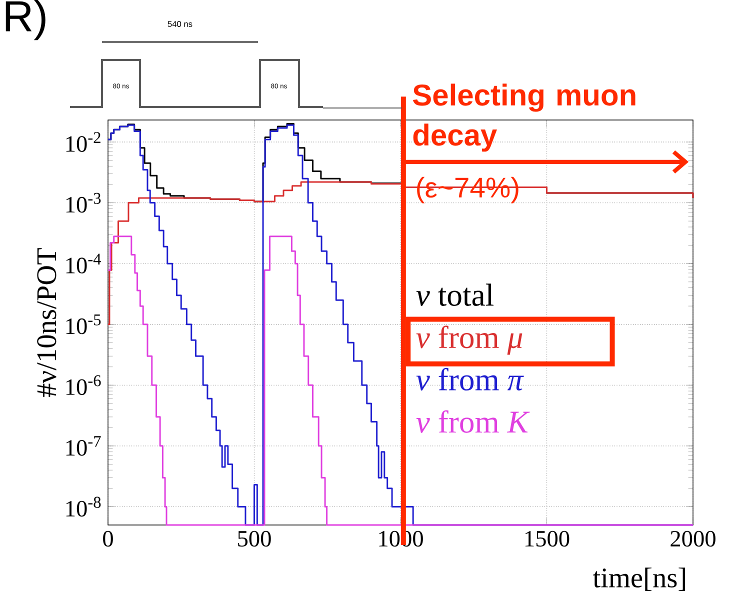  Describe the element at coordinates (46, 322) in the screenshot. I see `y-axis-title: #ν/10ns/POT` at that location.